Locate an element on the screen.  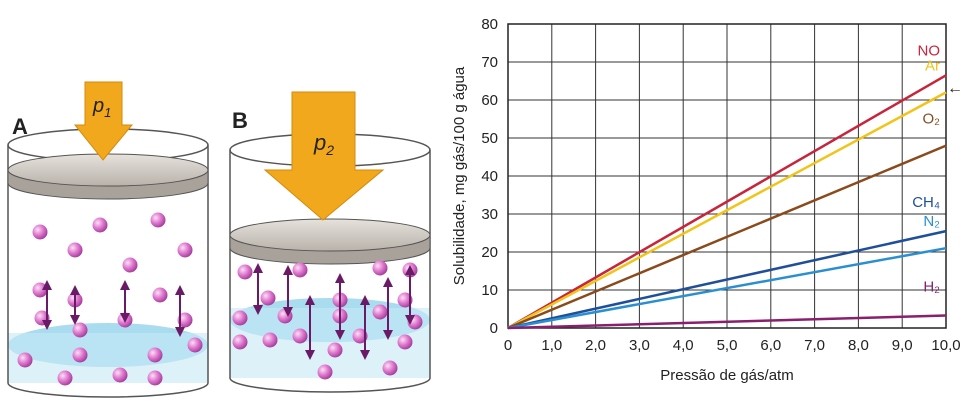
y-axis-label: Solubilidade, mg gás/100 g água is located at coordinates (459, 175).